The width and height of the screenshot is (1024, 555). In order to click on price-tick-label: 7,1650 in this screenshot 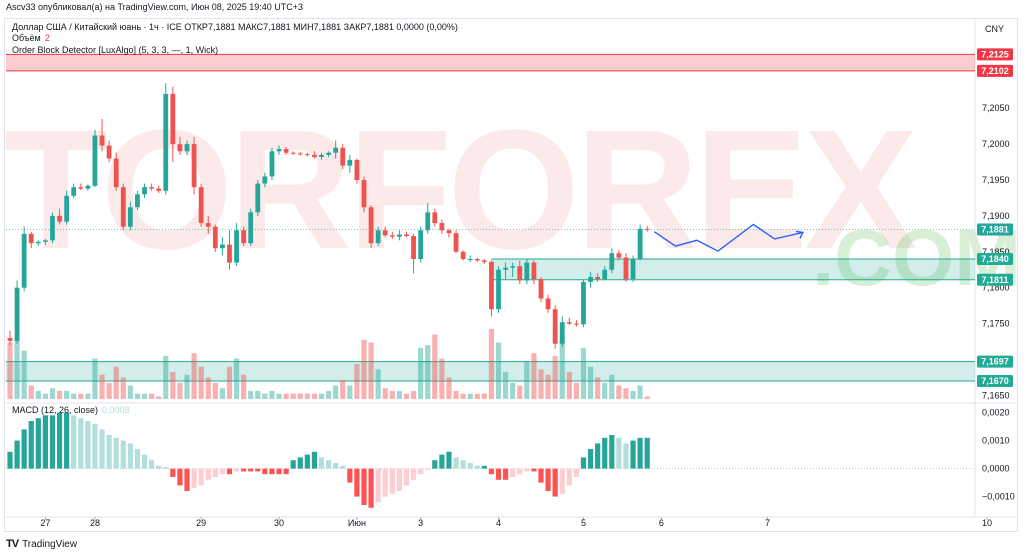, I will do `click(996, 395)`.